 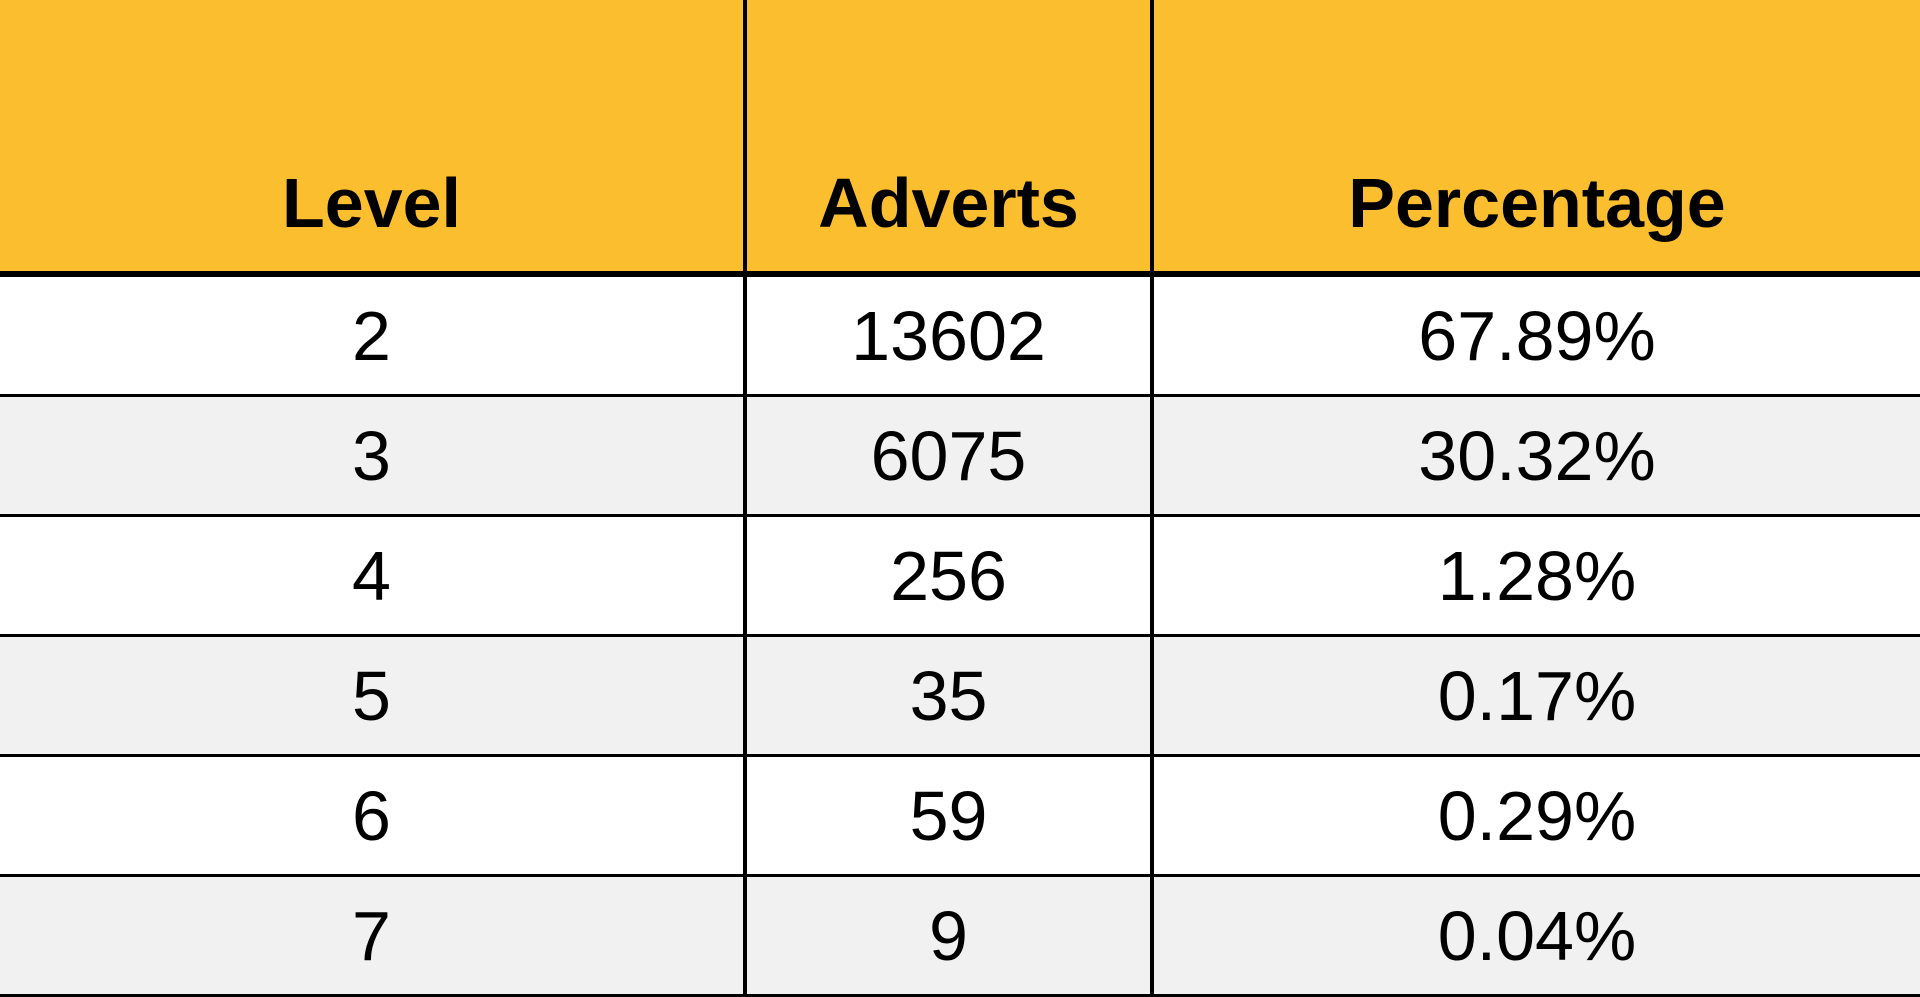 I want to click on table-row: 3 6075 30.32%, so click(x=960, y=456).